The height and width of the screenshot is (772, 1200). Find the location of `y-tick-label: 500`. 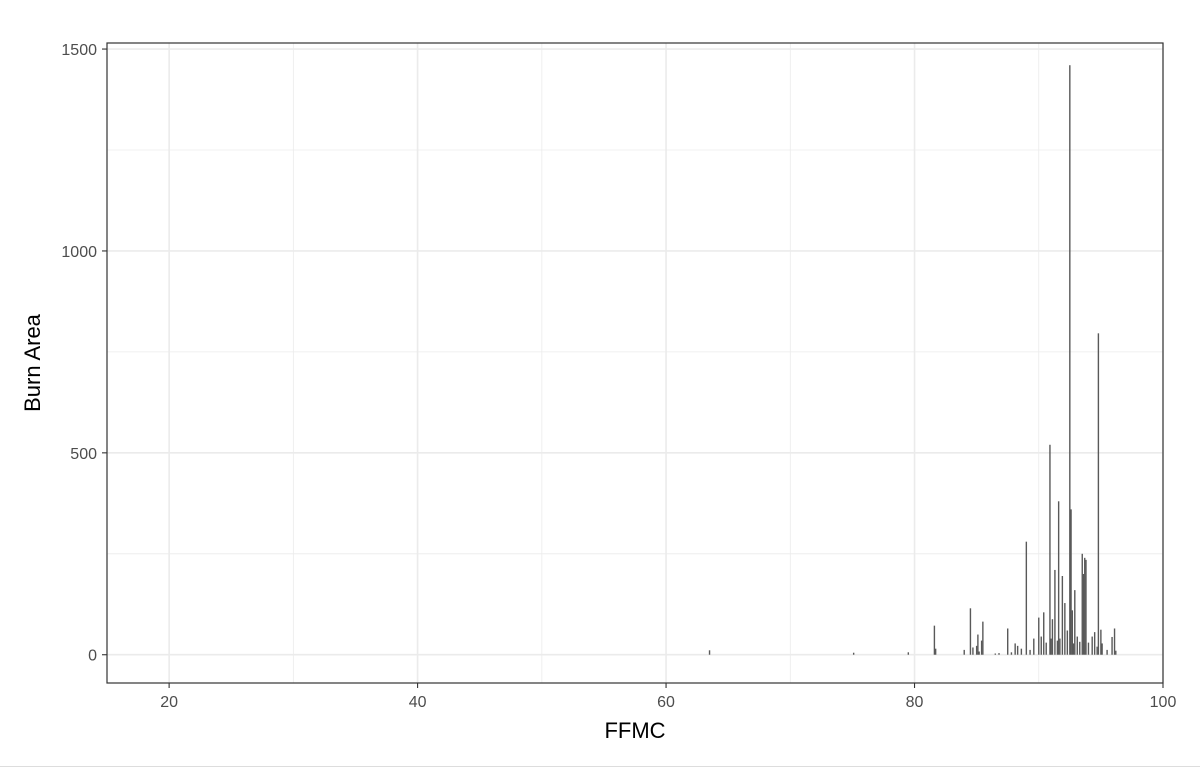

y-tick-label: 500 is located at coordinates (83, 454).